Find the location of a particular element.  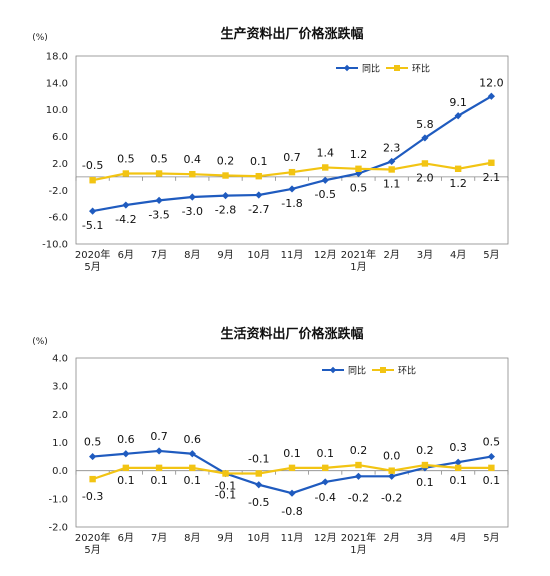

x-tick-label: 2月 is located at coordinates (392, 538).